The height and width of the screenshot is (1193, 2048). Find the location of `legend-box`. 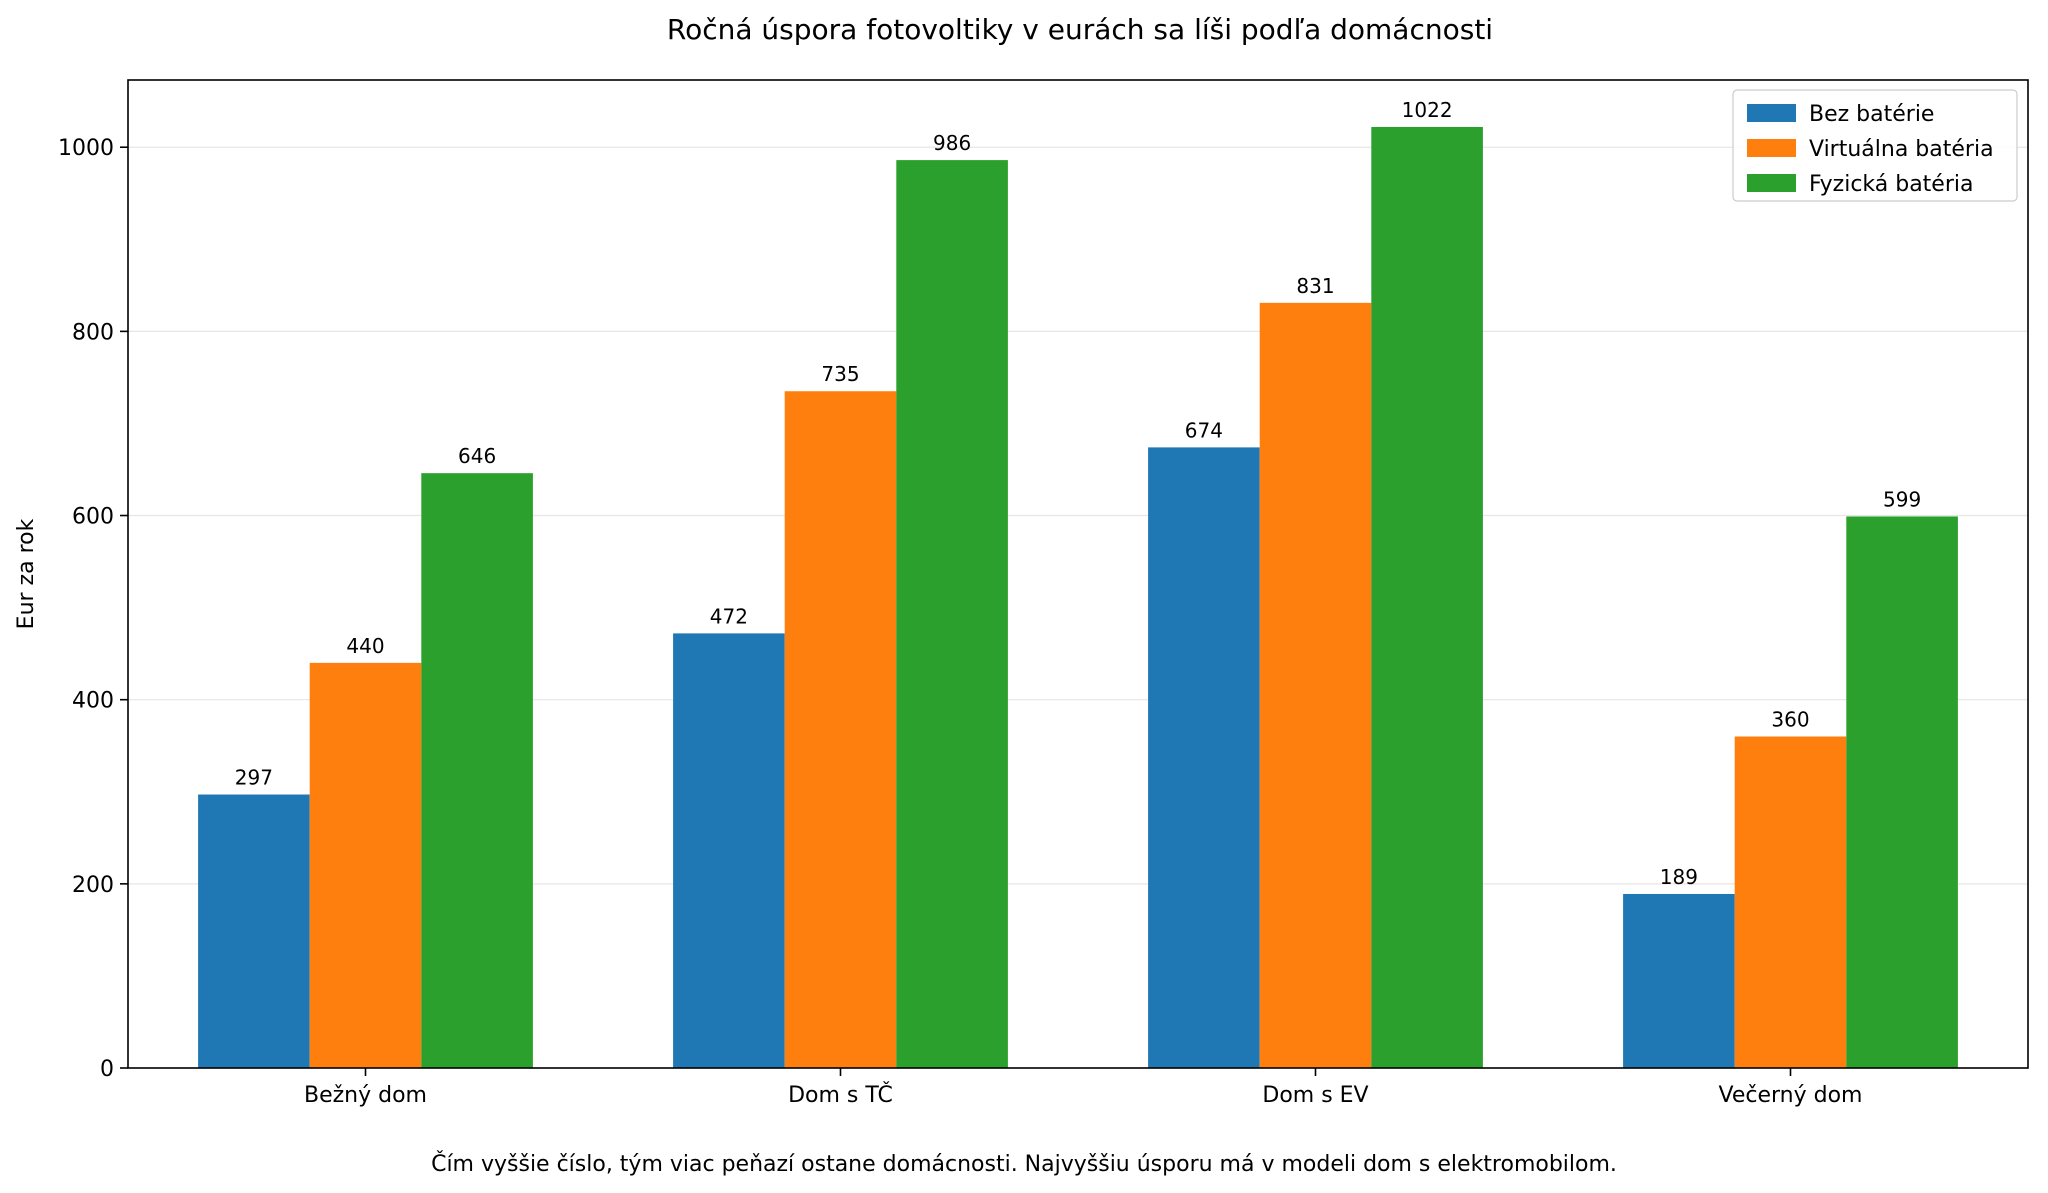

legend-box is located at coordinates (1875, 145).